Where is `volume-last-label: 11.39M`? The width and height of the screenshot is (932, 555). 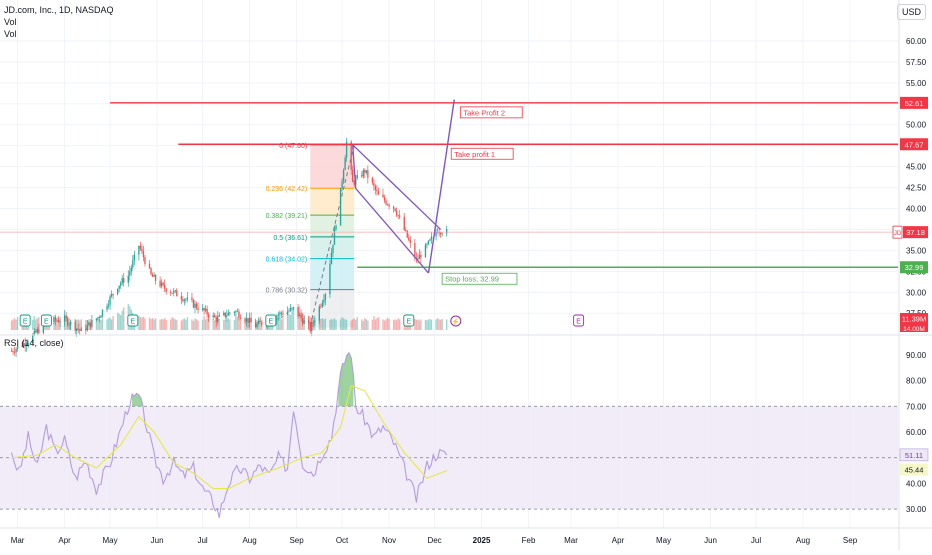 volume-last-label: 11.39M is located at coordinates (914, 319).